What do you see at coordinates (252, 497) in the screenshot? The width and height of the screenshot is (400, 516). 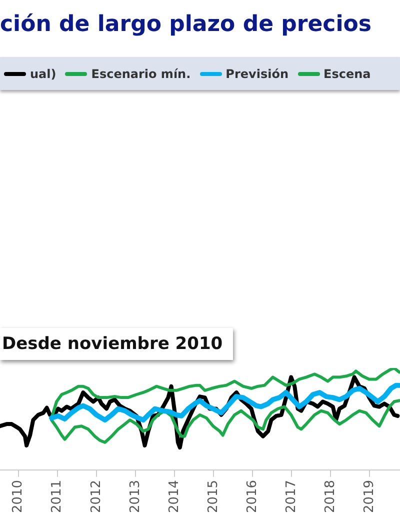 I see `x-tick-label: 2016` at bounding box center [252, 497].